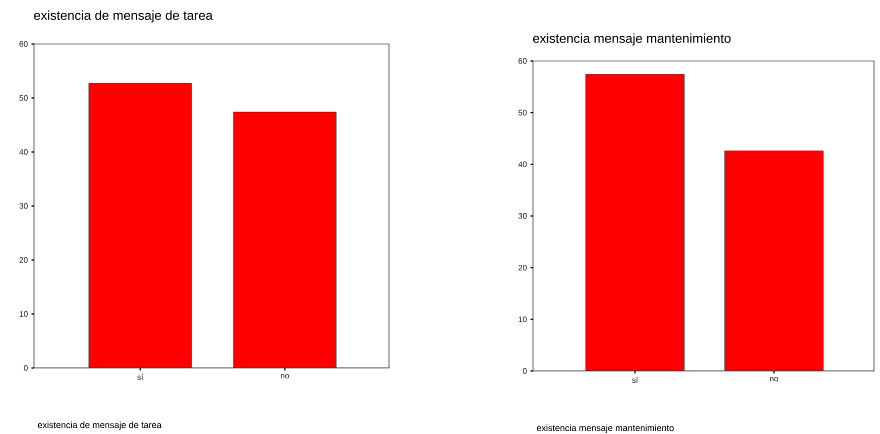 The height and width of the screenshot is (434, 880). Describe the element at coordinates (123, 16) in the screenshot. I see `chart-title: existencia de mensaje de tarea` at that location.